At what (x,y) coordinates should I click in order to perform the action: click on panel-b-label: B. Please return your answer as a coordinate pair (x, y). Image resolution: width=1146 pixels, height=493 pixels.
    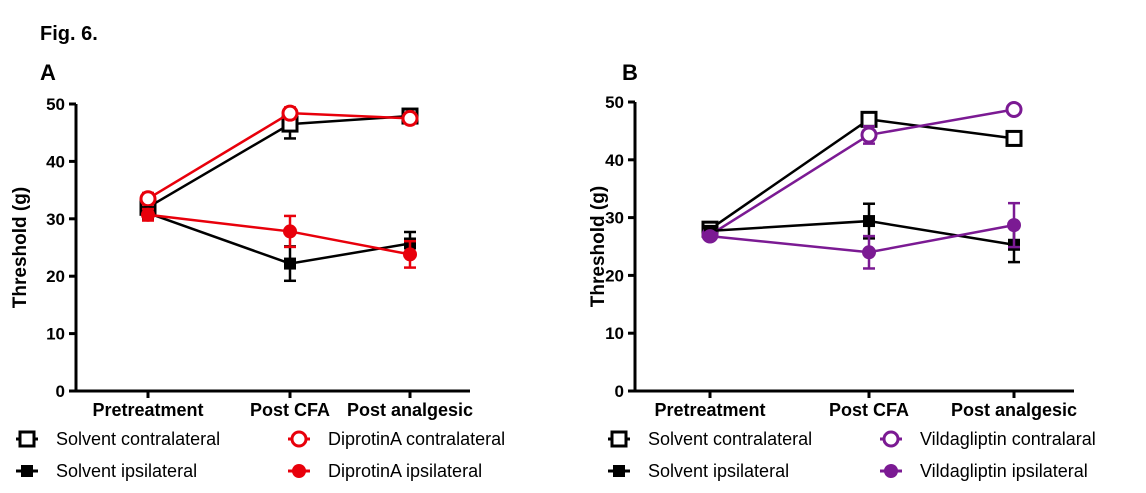
    Looking at the image, I should click on (630, 72).